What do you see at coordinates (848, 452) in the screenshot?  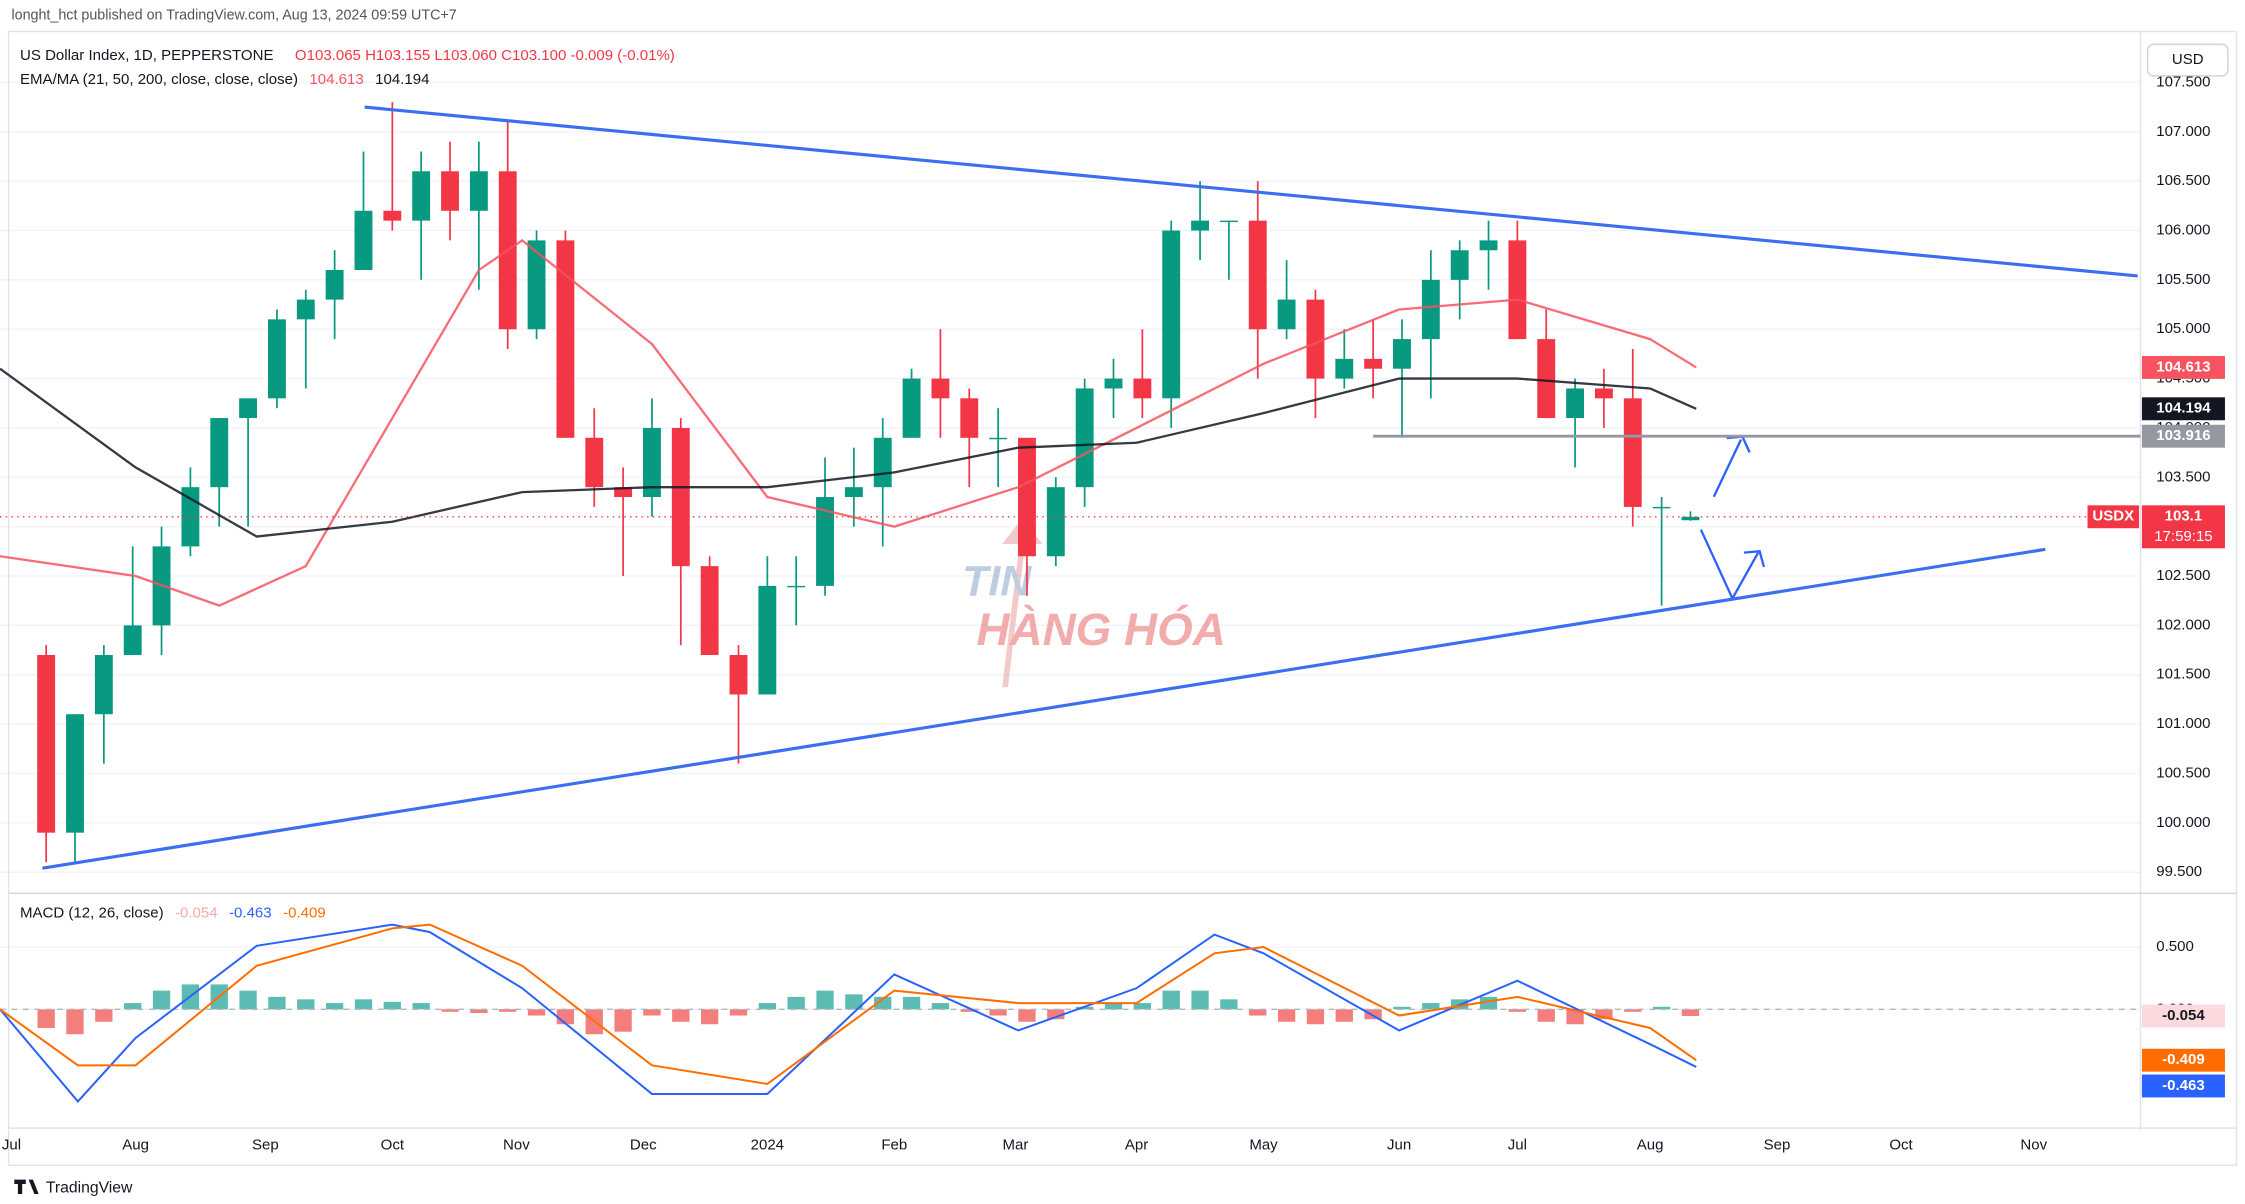 I see `moving-average-line` at bounding box center [848, 452].